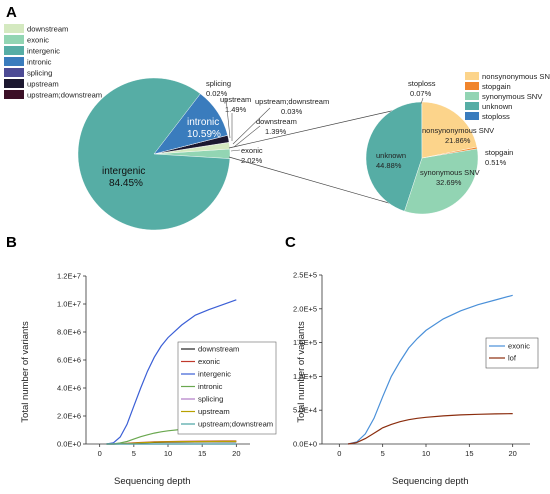 This screenshot has width=550, height=494. I want to click on chart-b-legend-label-splicing: splicing, so click(210, 399).